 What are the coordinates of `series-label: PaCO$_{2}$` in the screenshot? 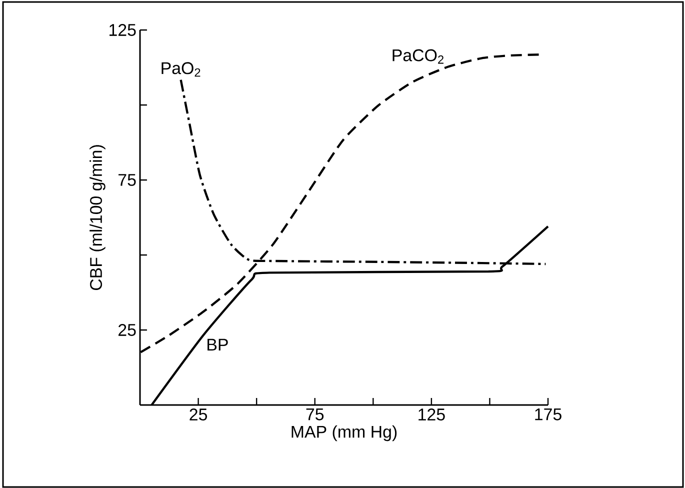 It's located at (418, 56).